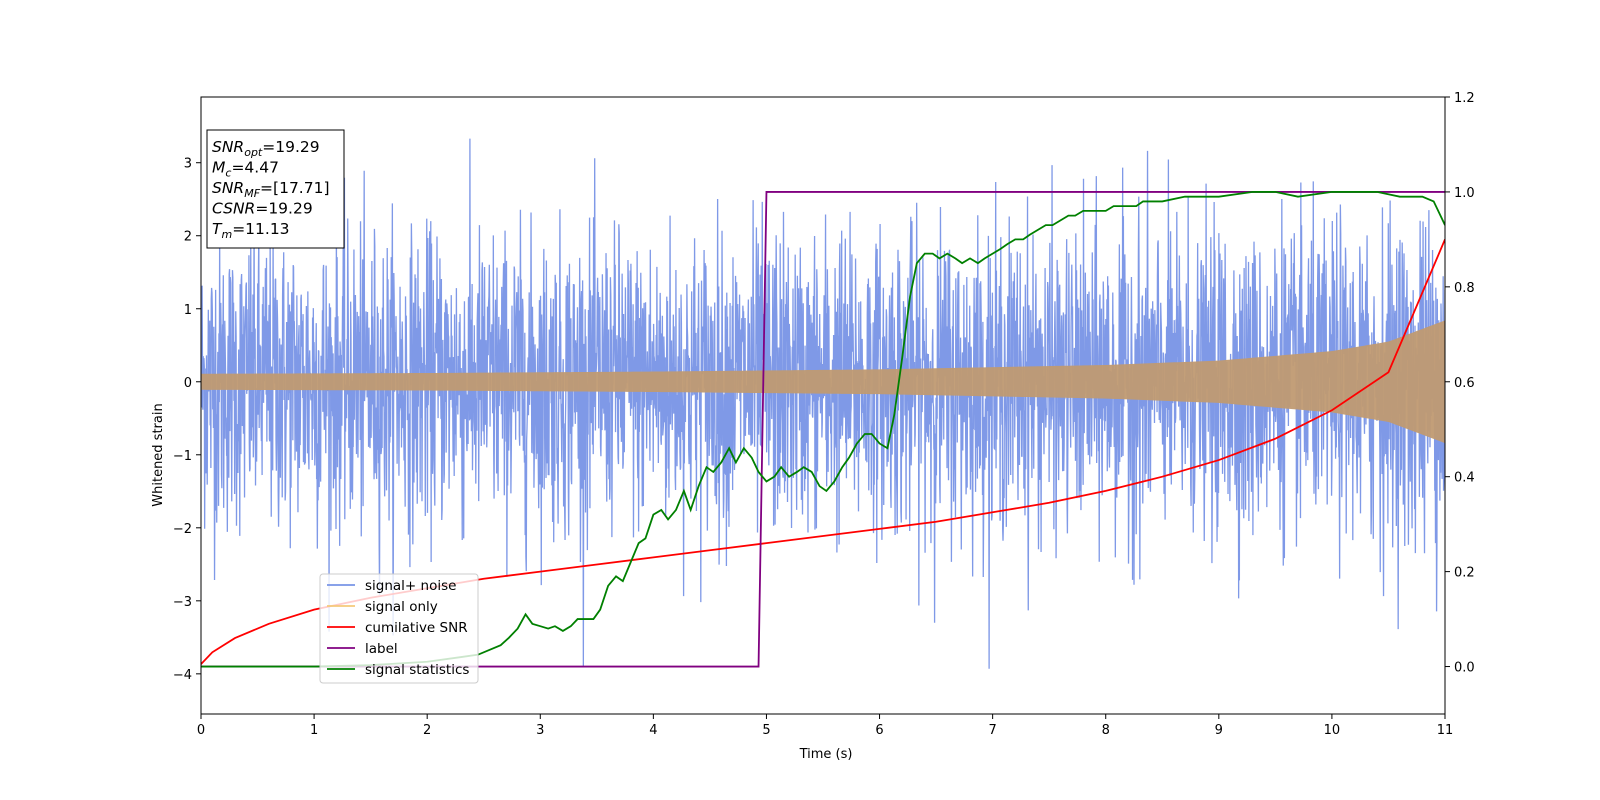 Image resolution: width=1600 pixels, height=800 pixels. Describe the element at coordinates (992, 730) in the screenshot. I see `x-tick-label: 7` at that location.